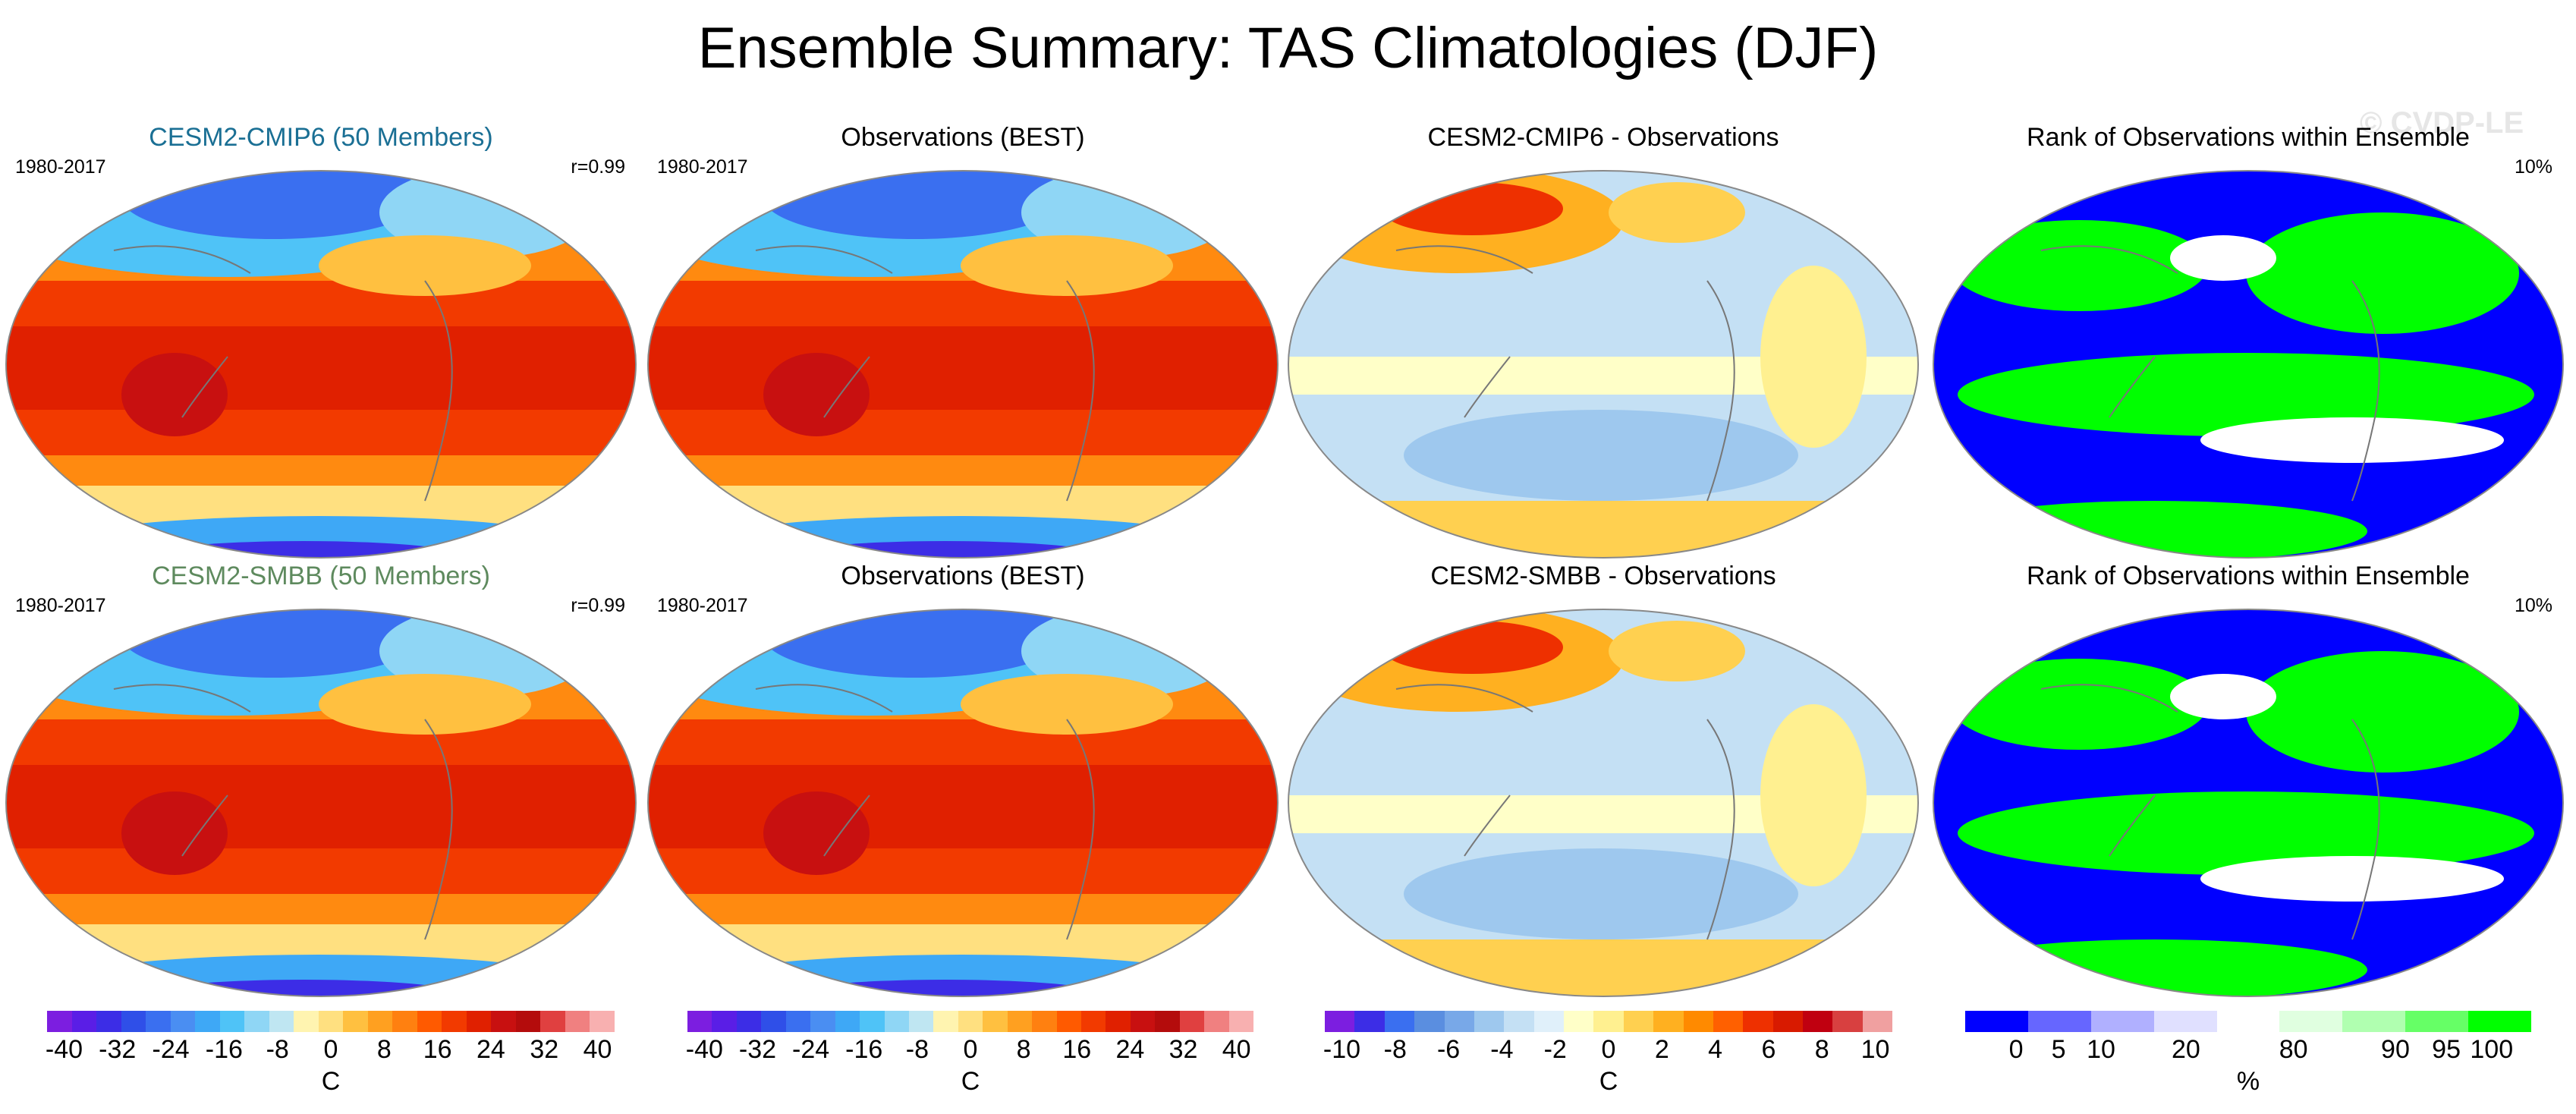  I want to click on panel-title: CESM2-SMBB - Observations, so click(1603, 576).